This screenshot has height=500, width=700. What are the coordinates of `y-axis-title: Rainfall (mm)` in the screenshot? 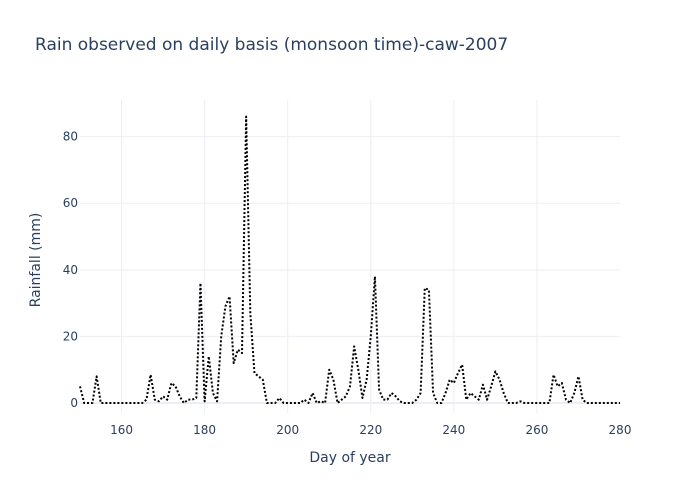 It's located at (36, 260).